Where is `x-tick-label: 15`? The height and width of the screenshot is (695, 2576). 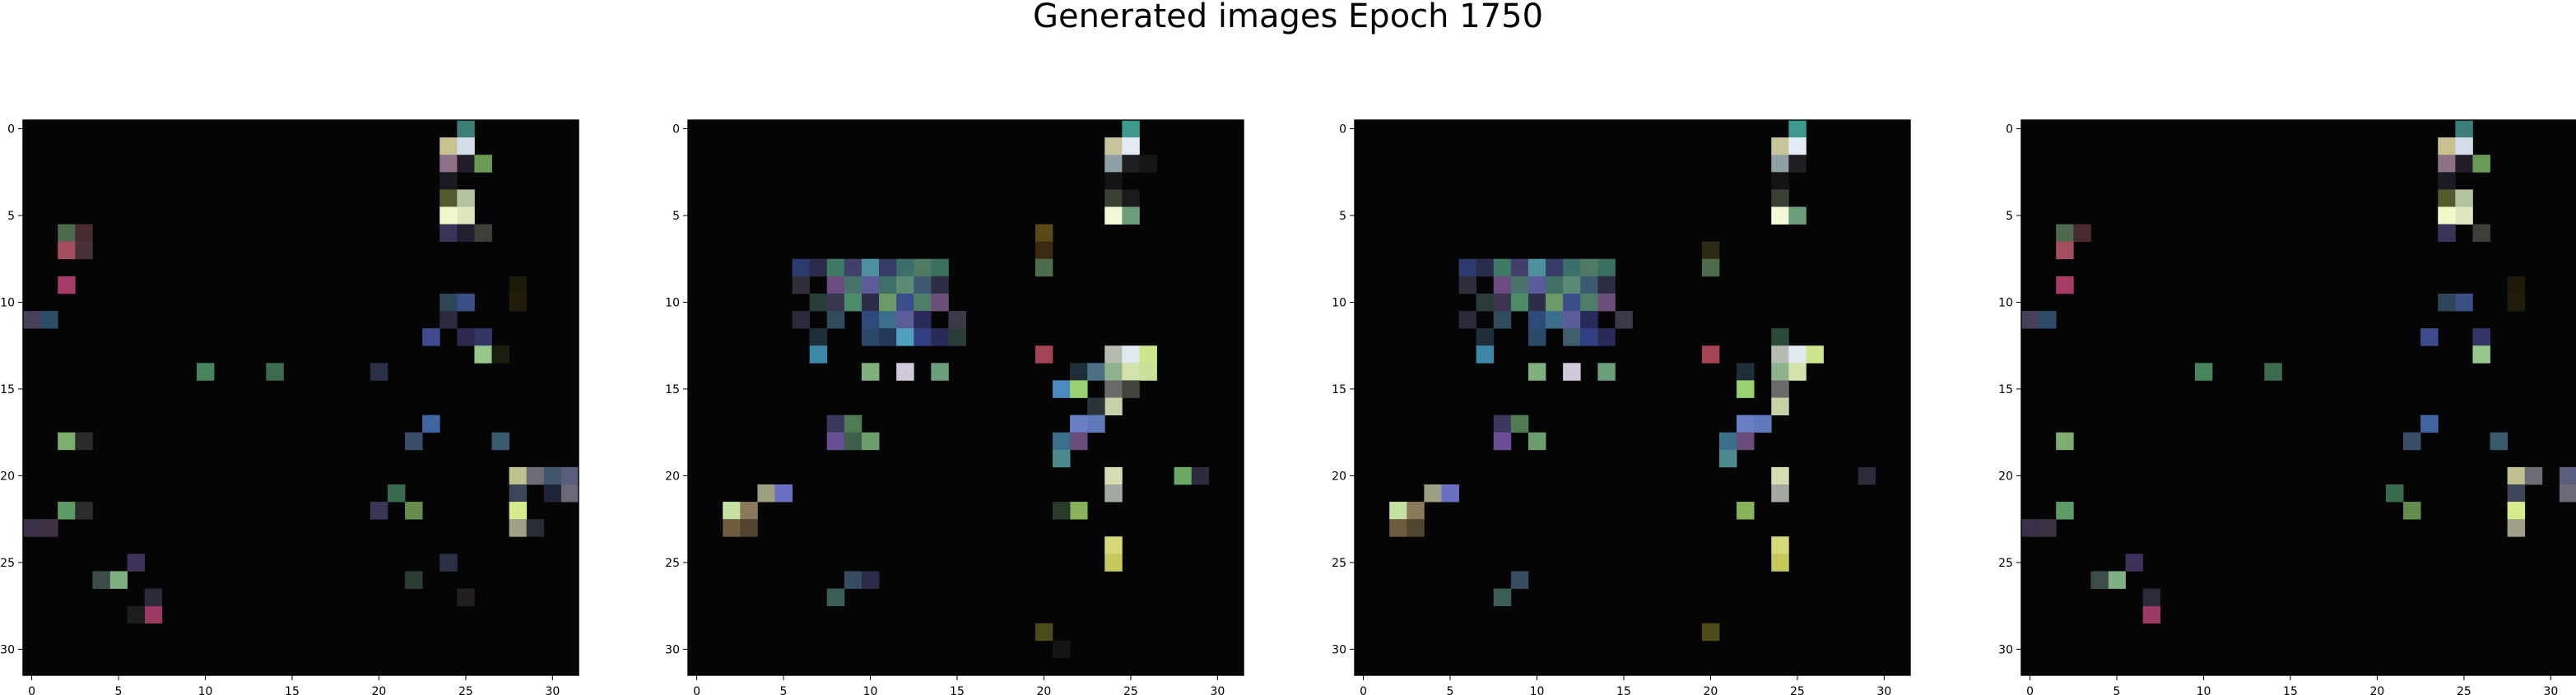
x-tick-label: 15 is located at coordinates (957, 690).